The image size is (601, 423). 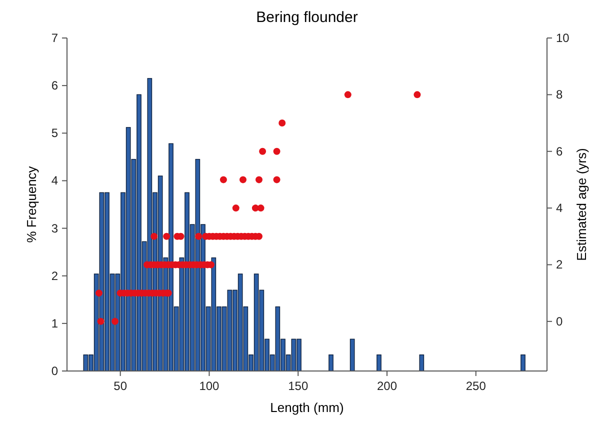 What do you see at coordinates (559, 95) in the screenshot?
I see `y2-tick-label: 8` at bounding box center [559, 95].